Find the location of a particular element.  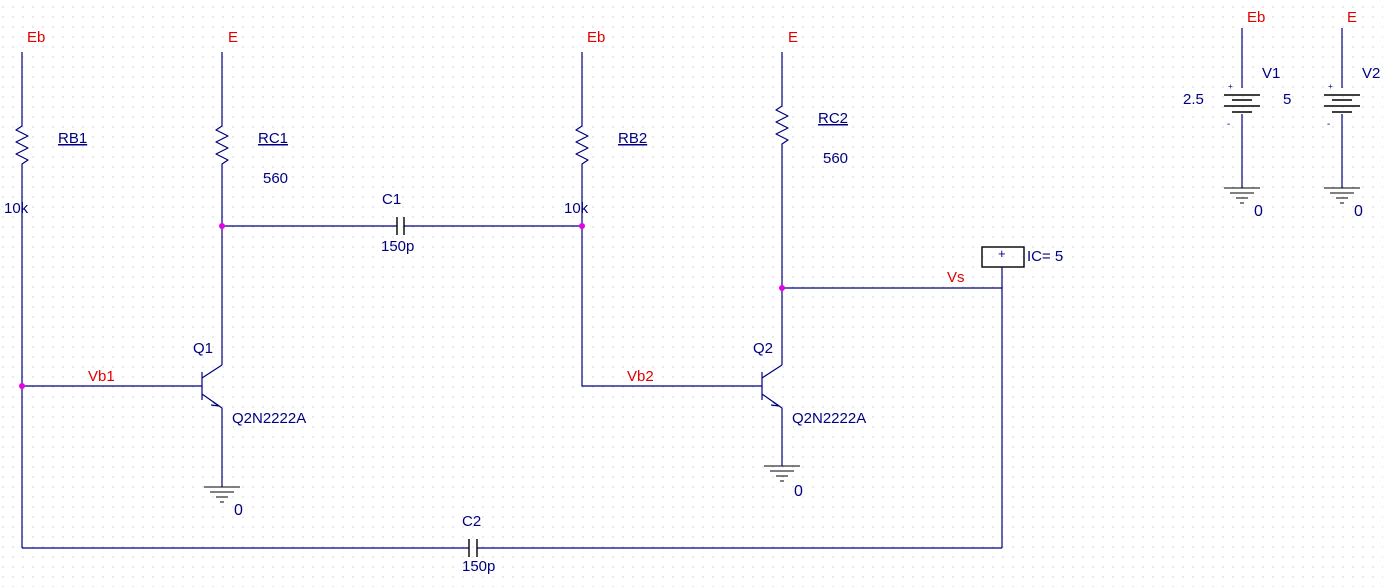

junction-base2 is located at coordinates (582, 226).